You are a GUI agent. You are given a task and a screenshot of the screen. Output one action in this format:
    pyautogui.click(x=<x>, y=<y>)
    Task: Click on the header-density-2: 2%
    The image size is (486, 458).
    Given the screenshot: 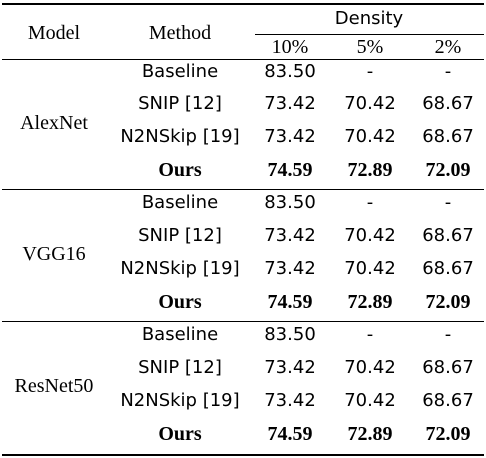 What is the action you would take?
    pyautogui.click(x=448, y=47)
    